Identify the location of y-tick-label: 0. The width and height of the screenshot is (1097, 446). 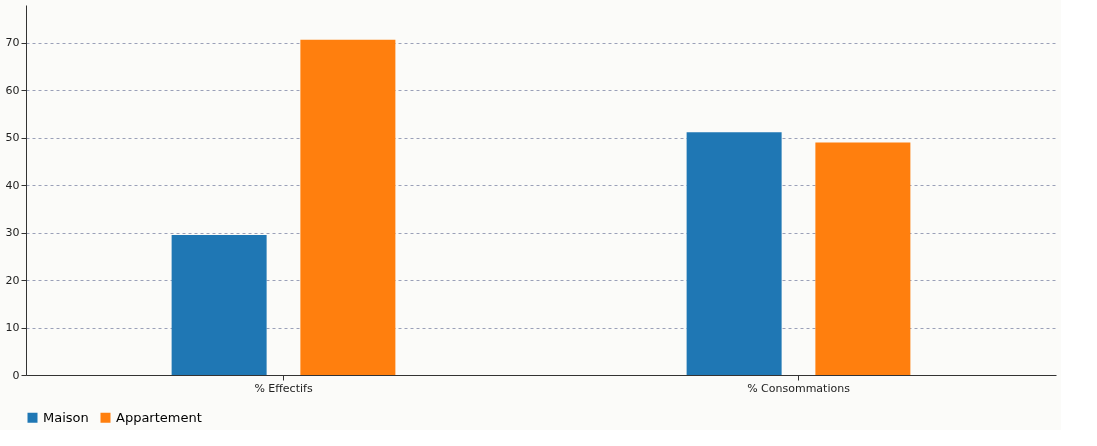
(16, 375).